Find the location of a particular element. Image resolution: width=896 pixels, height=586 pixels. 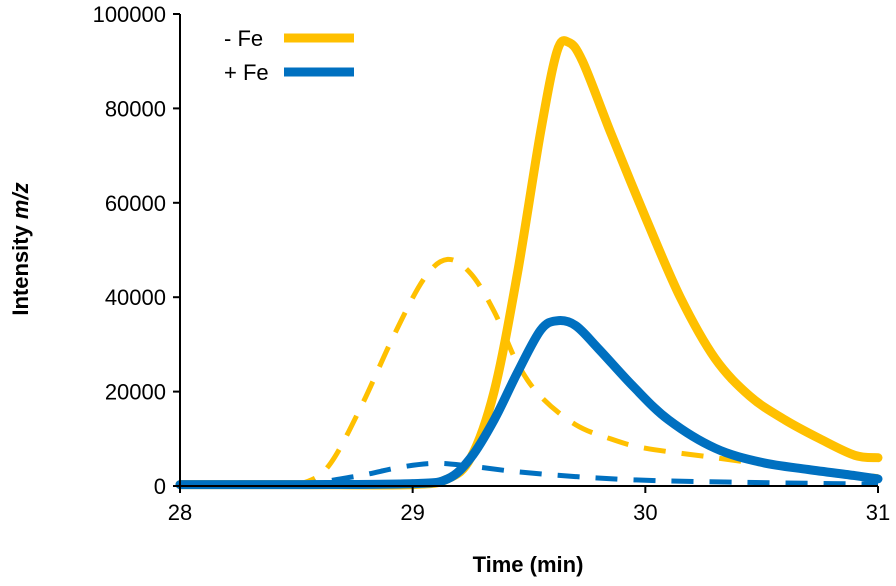

y-tick-label: 40000 is located at coordinates (135, 297).